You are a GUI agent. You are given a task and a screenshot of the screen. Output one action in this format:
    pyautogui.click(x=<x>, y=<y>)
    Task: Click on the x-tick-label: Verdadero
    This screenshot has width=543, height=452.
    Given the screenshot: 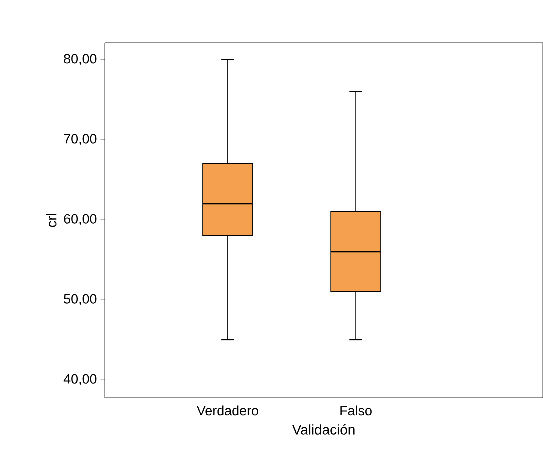 What is the action you would take?
    pyautogui.click(x=227, y=411)
    